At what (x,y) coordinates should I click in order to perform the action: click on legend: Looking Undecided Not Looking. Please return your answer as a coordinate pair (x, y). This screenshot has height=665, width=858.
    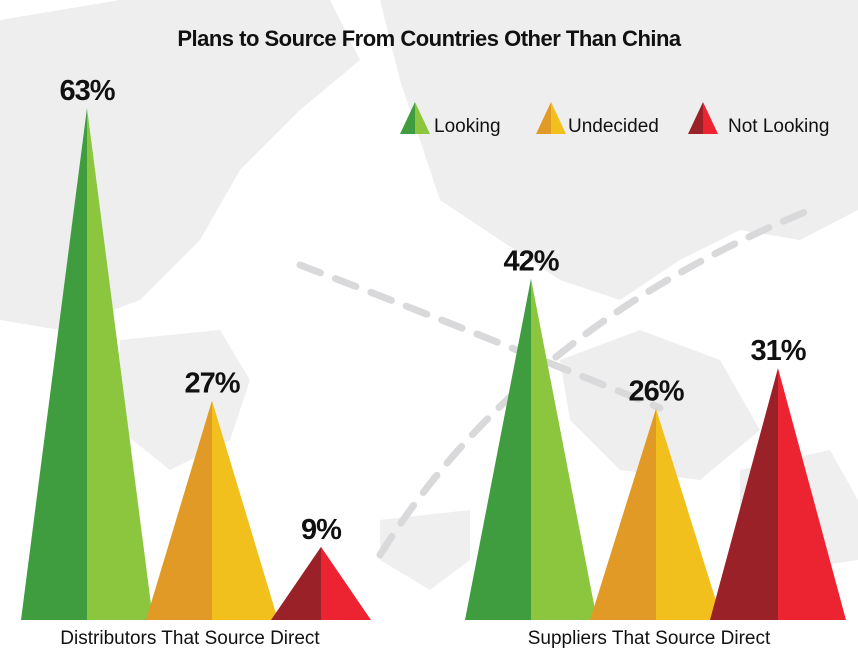
    Looking at the image, I should click on (614, 119).